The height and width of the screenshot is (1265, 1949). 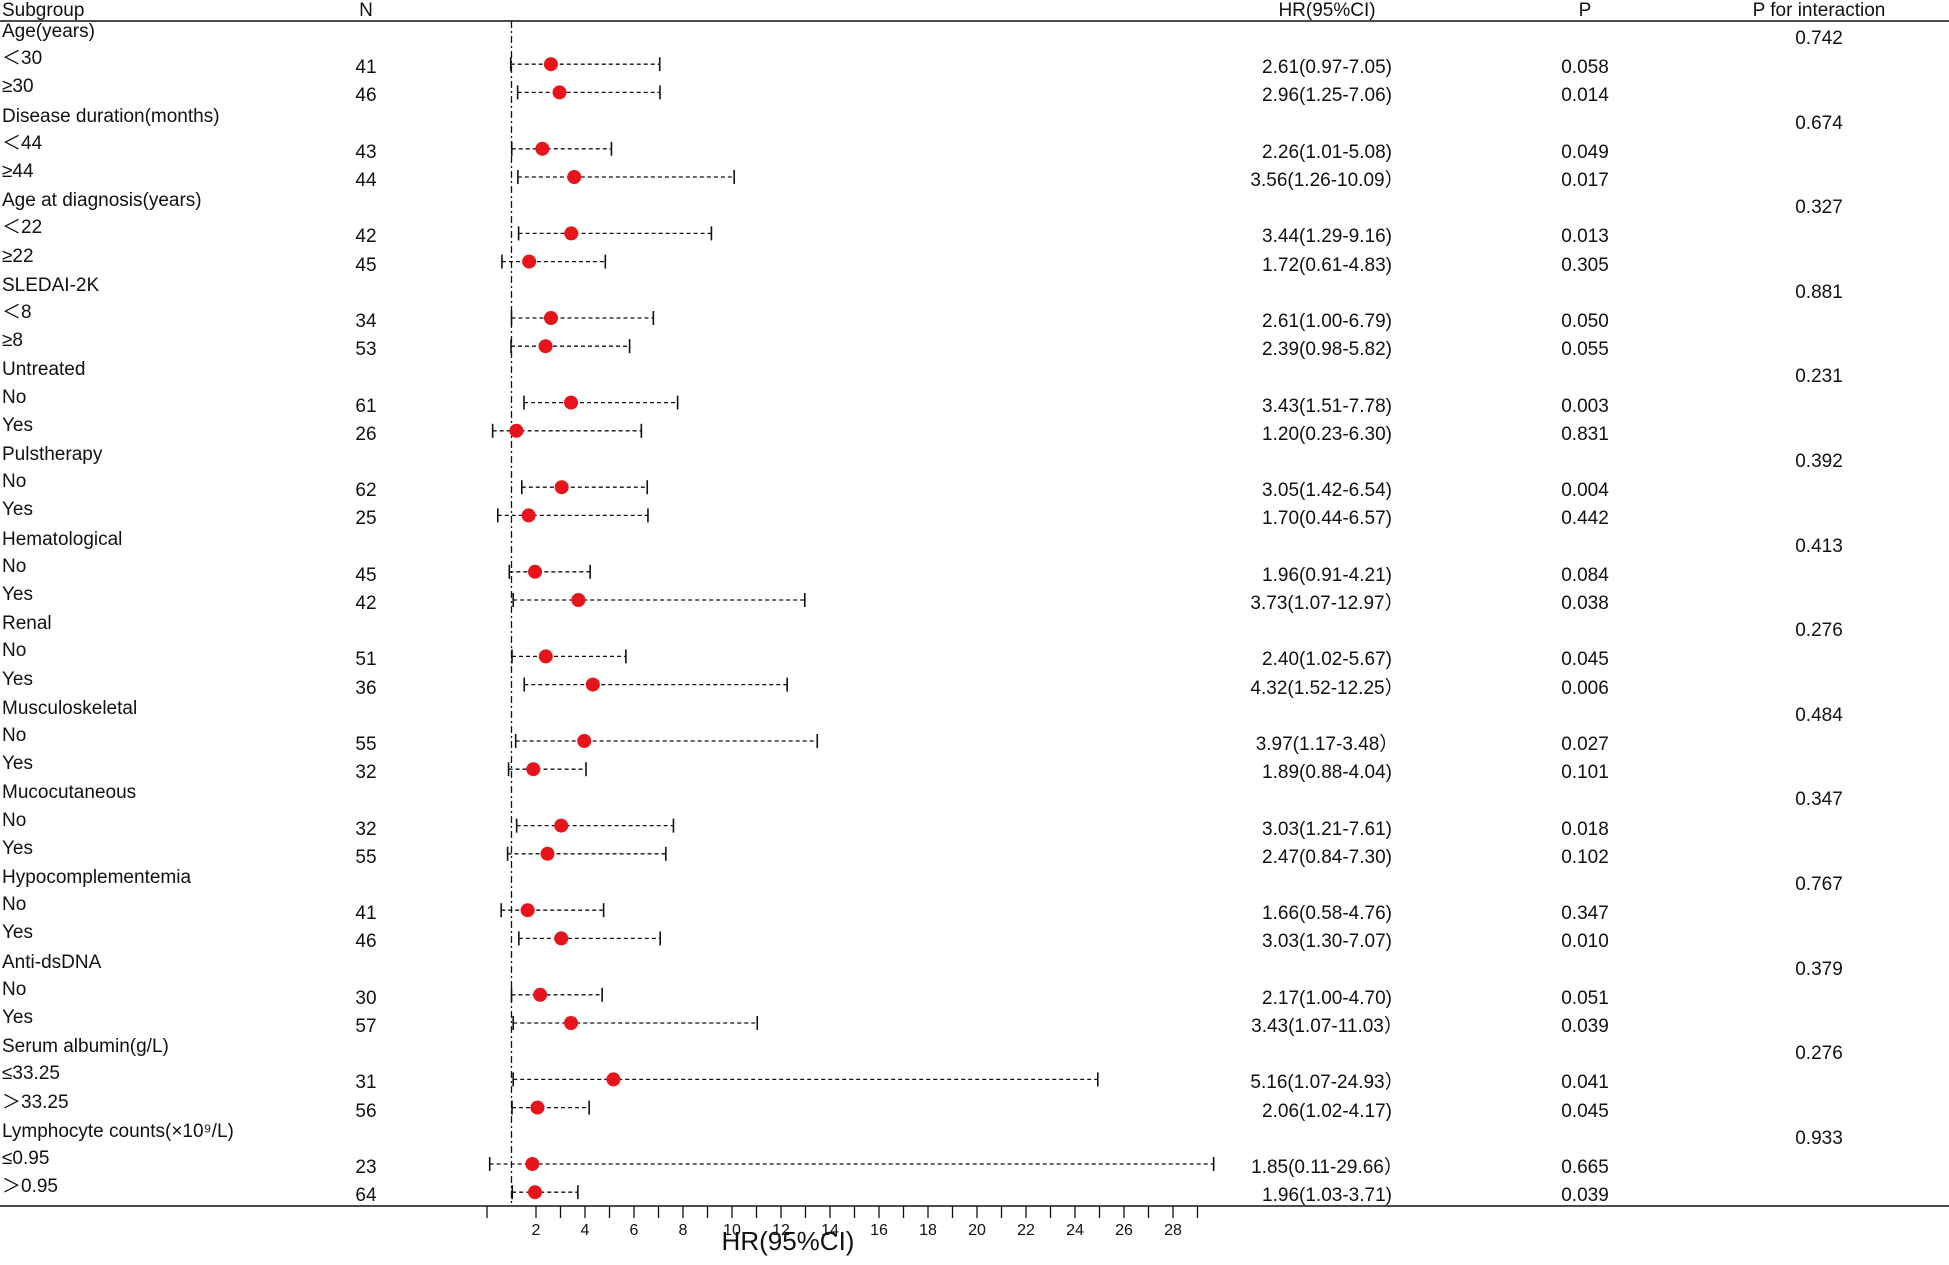 I want to click on n-value: 62, so click(x=366, y=491).